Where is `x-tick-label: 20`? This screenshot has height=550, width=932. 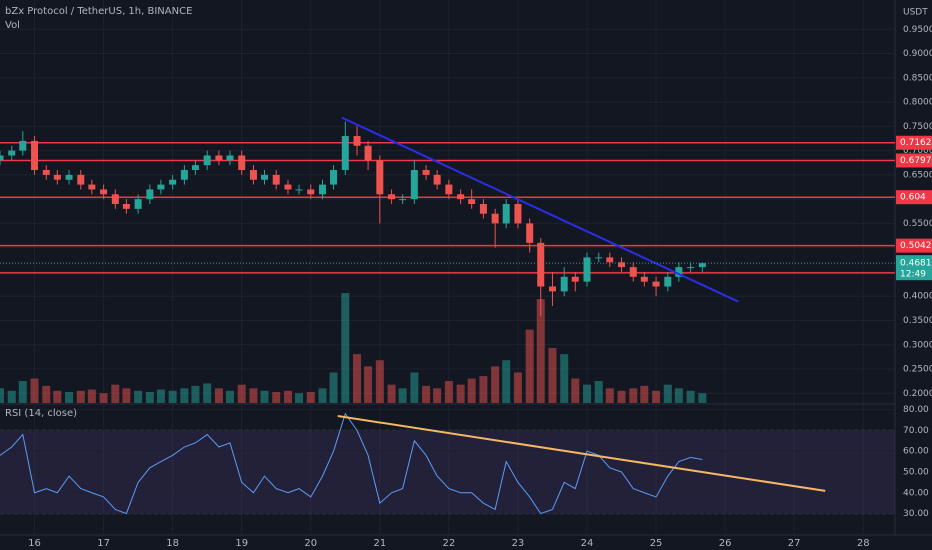
x-tick-label: 20 is located at coordinates (310, 543).